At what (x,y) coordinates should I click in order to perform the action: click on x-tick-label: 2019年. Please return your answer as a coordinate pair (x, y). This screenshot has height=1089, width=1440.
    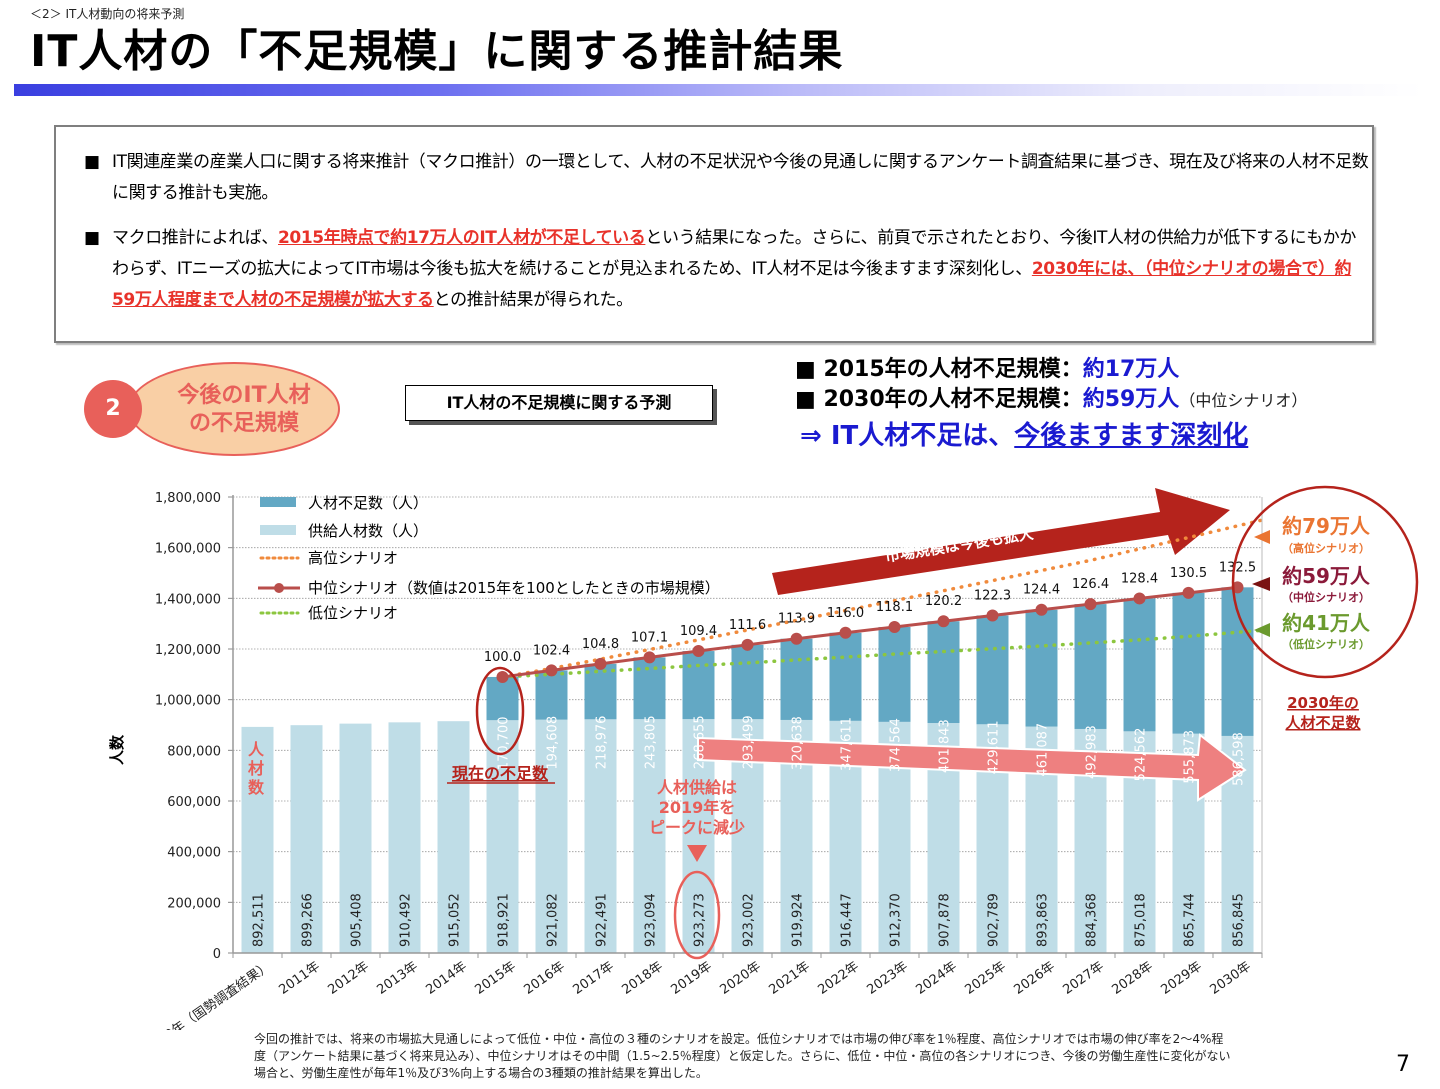
    Looking at the image, I should click on (691, 978).